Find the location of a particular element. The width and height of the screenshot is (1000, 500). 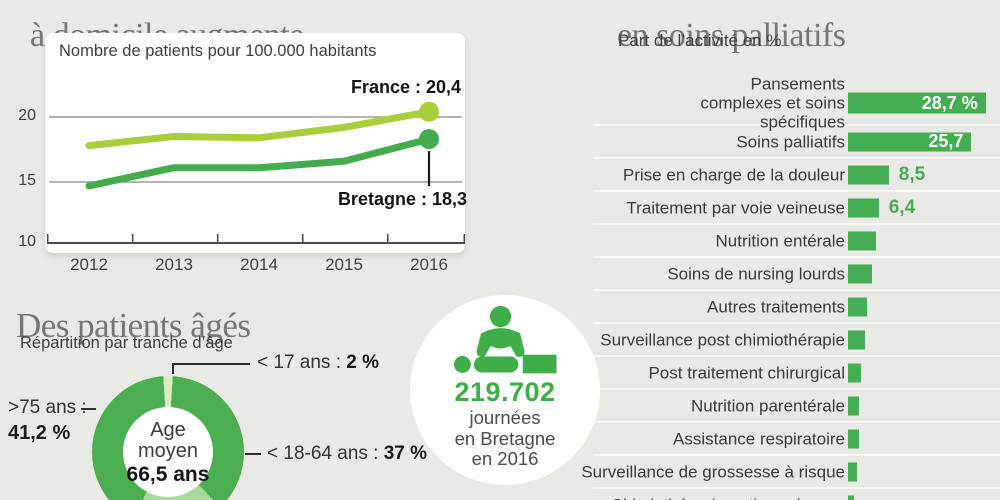

donut-label-under17-text: < 17 ans : is located at coordinates (302, 362).